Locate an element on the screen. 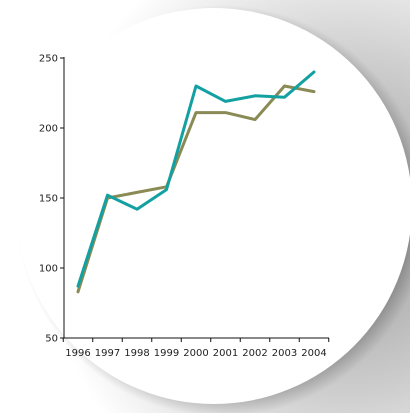  x-tick-label: 2003 is located at coordinates (284, 353).